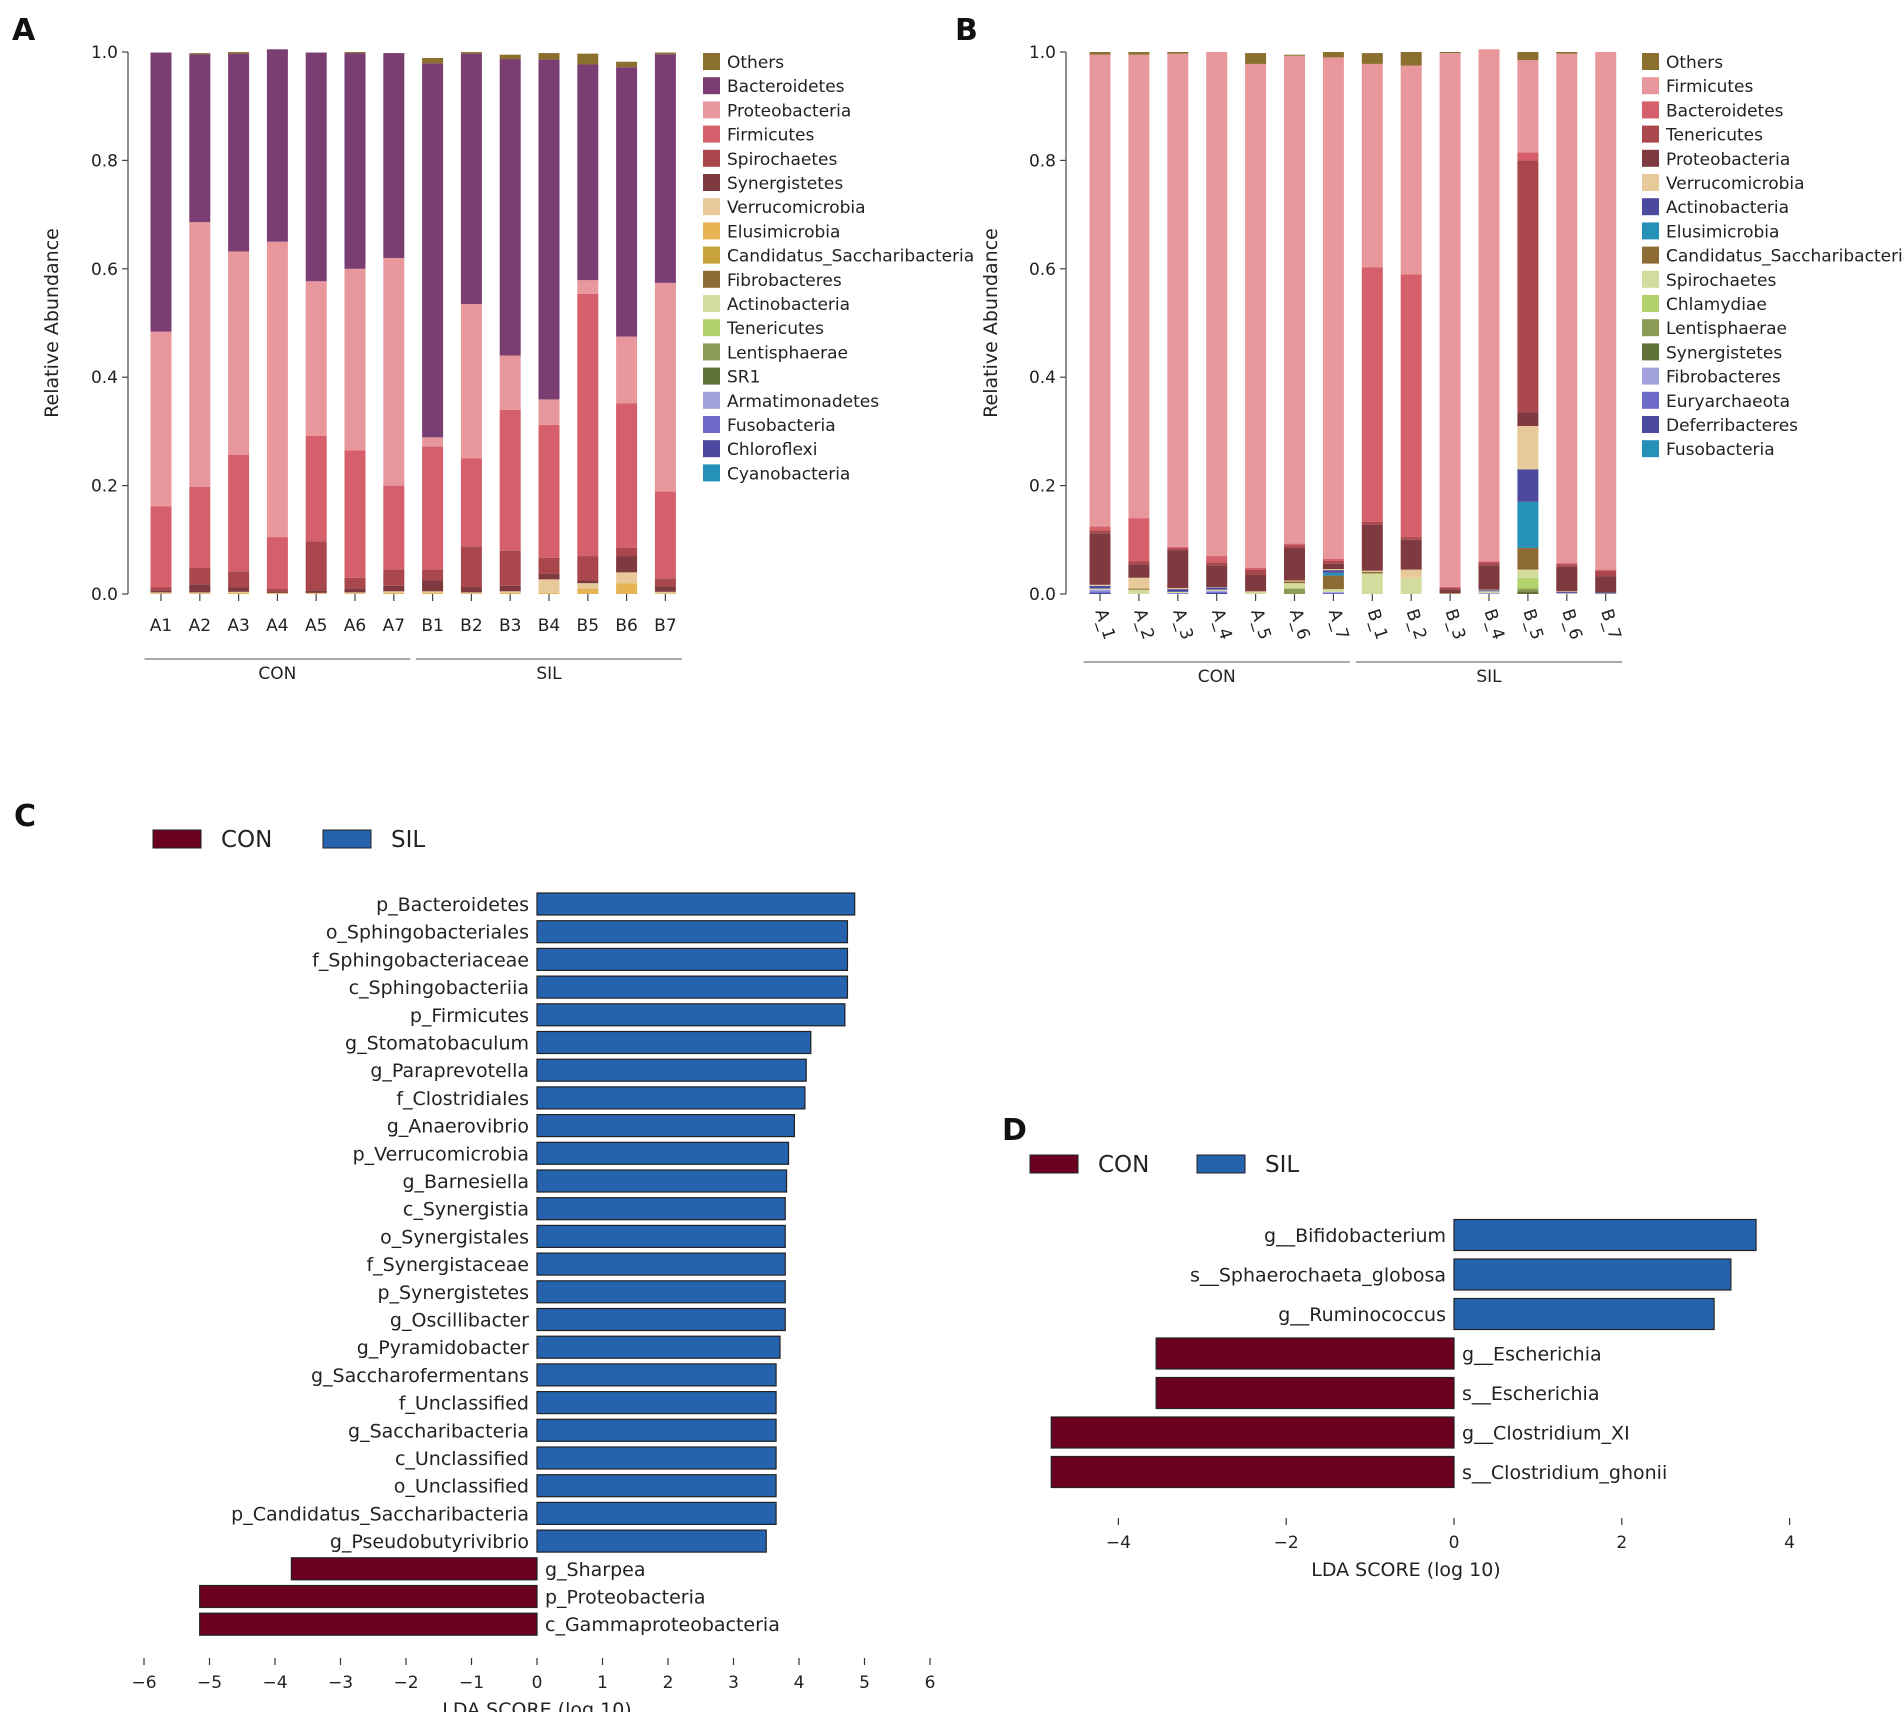 This screenshot has width=1904, height=1712. Describe the element at coordinates (665, 592) in the screenshot. I see `bar-segment-B7-verrucomicrobia` at that location.